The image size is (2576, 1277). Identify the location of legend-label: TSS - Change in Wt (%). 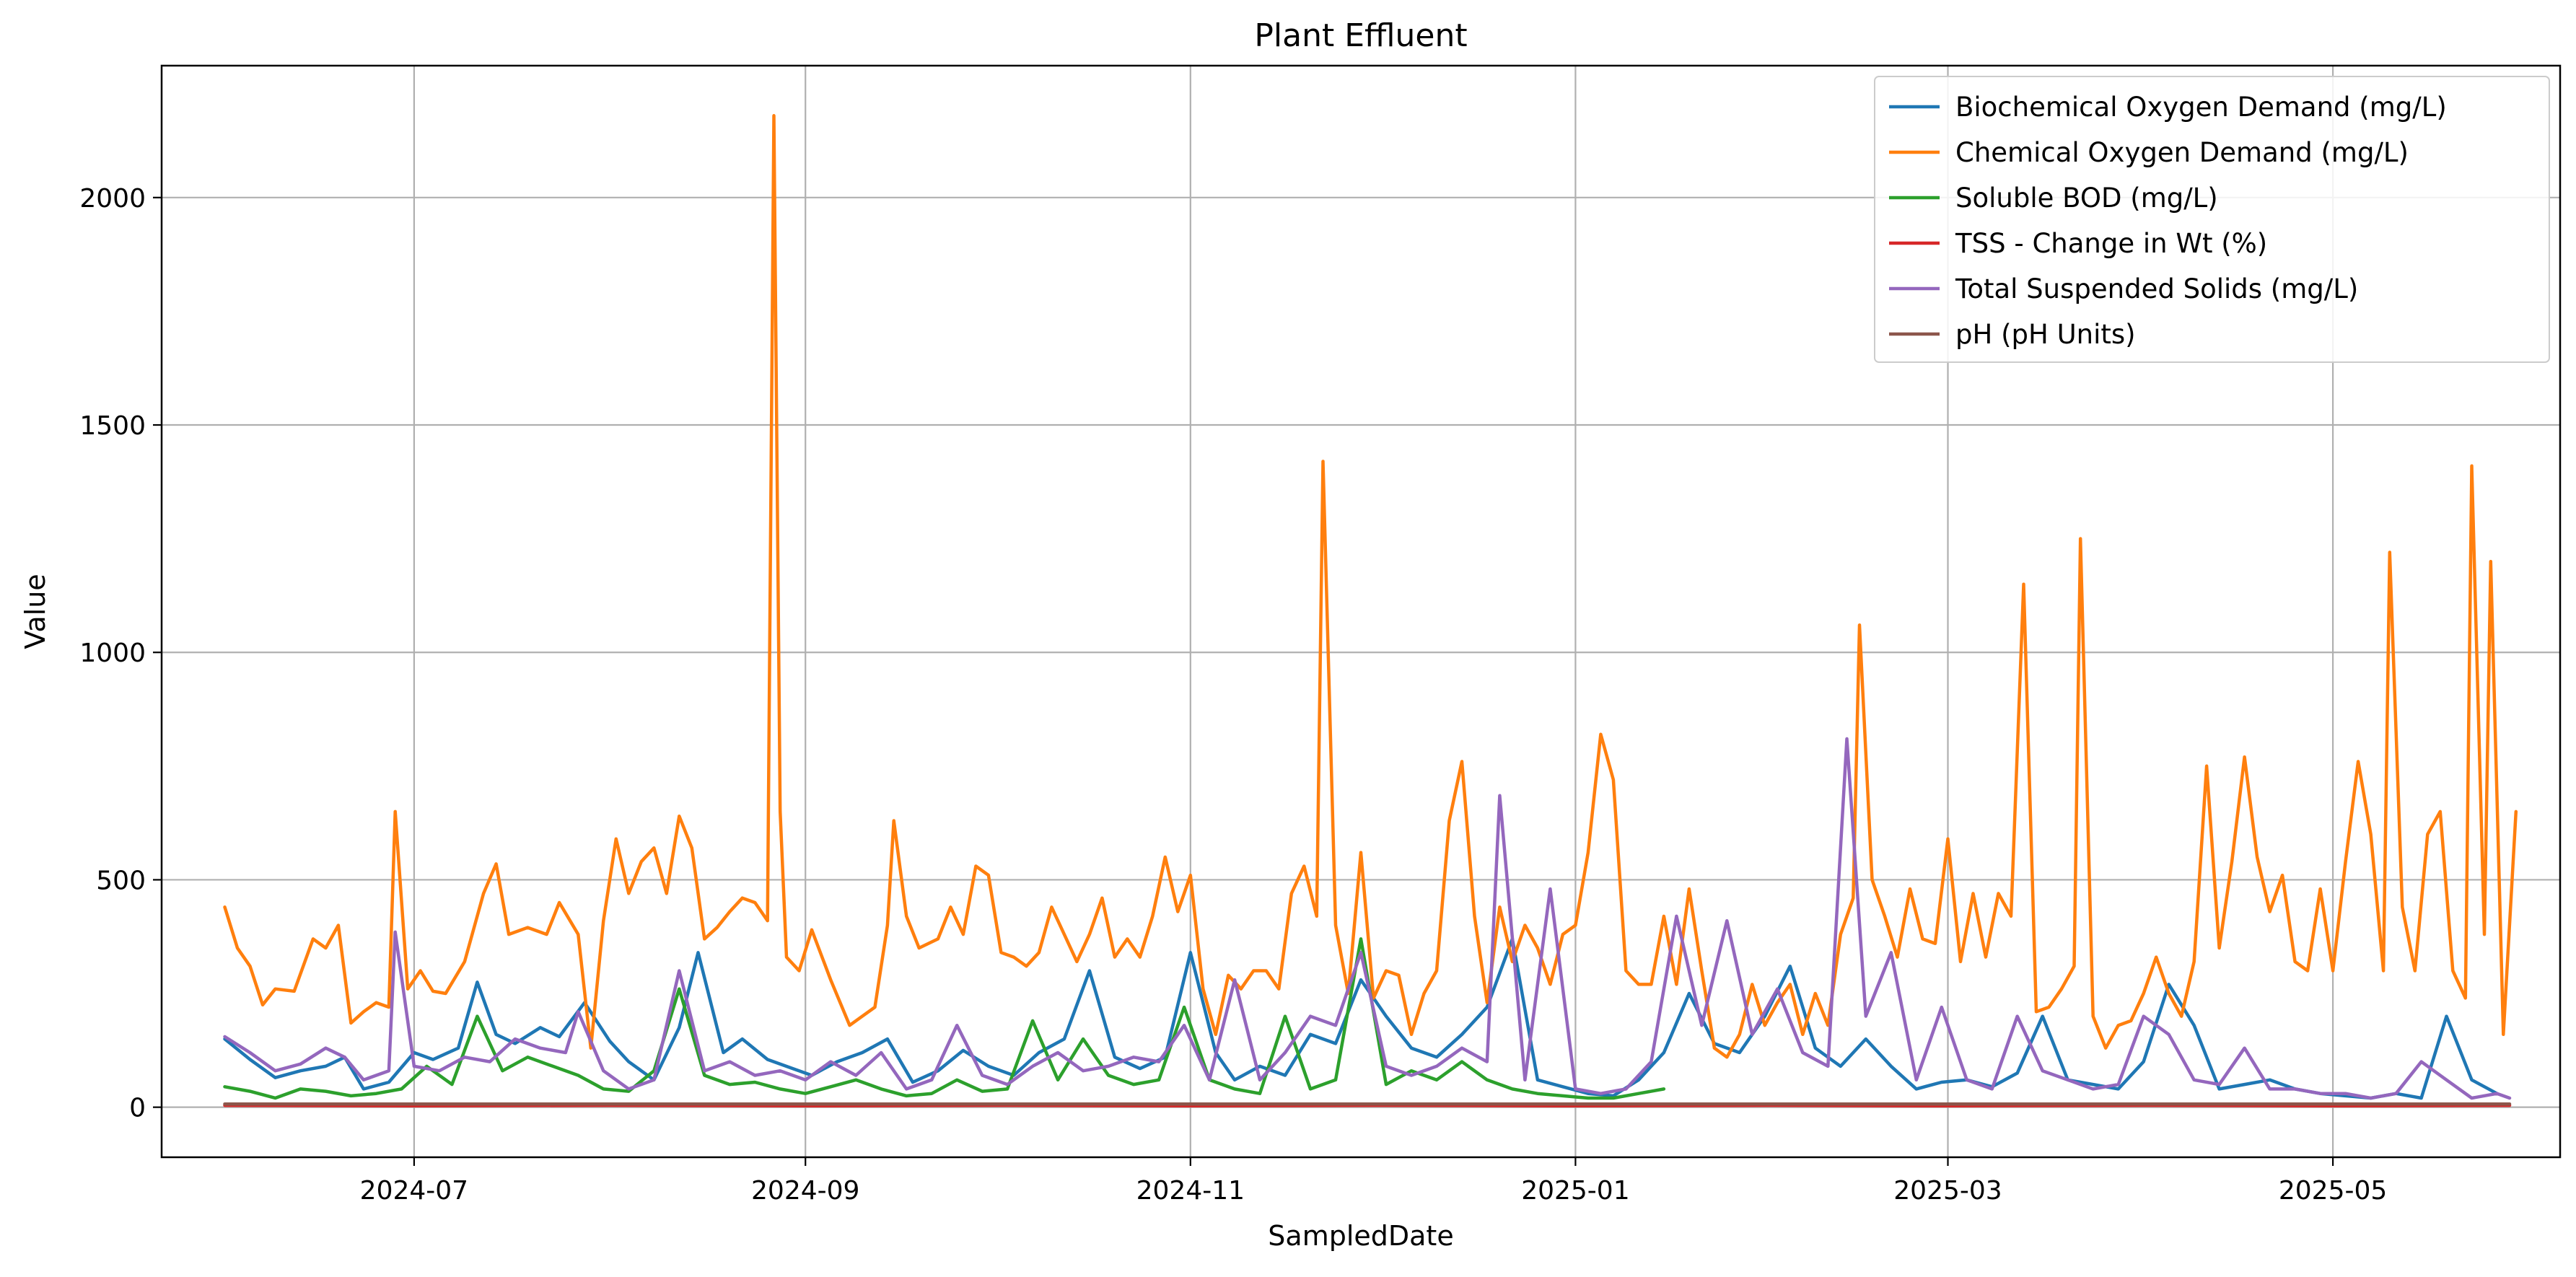
(2111, 244).